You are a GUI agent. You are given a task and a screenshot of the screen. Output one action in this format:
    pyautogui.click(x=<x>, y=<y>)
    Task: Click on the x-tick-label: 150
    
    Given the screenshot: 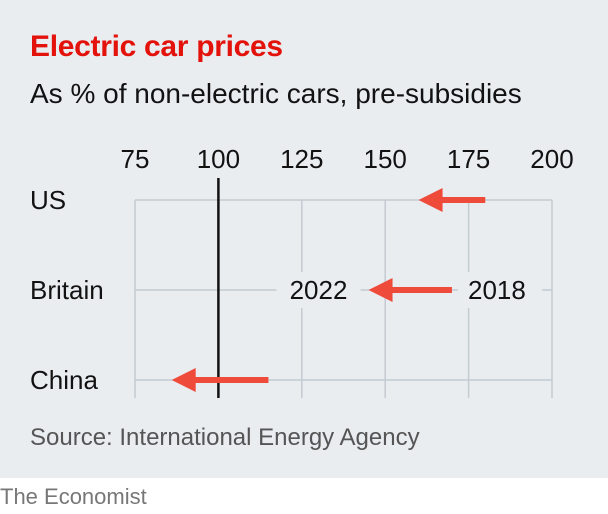 What is the action you would take?
    pyautogui.click(x=385, y=159)
    